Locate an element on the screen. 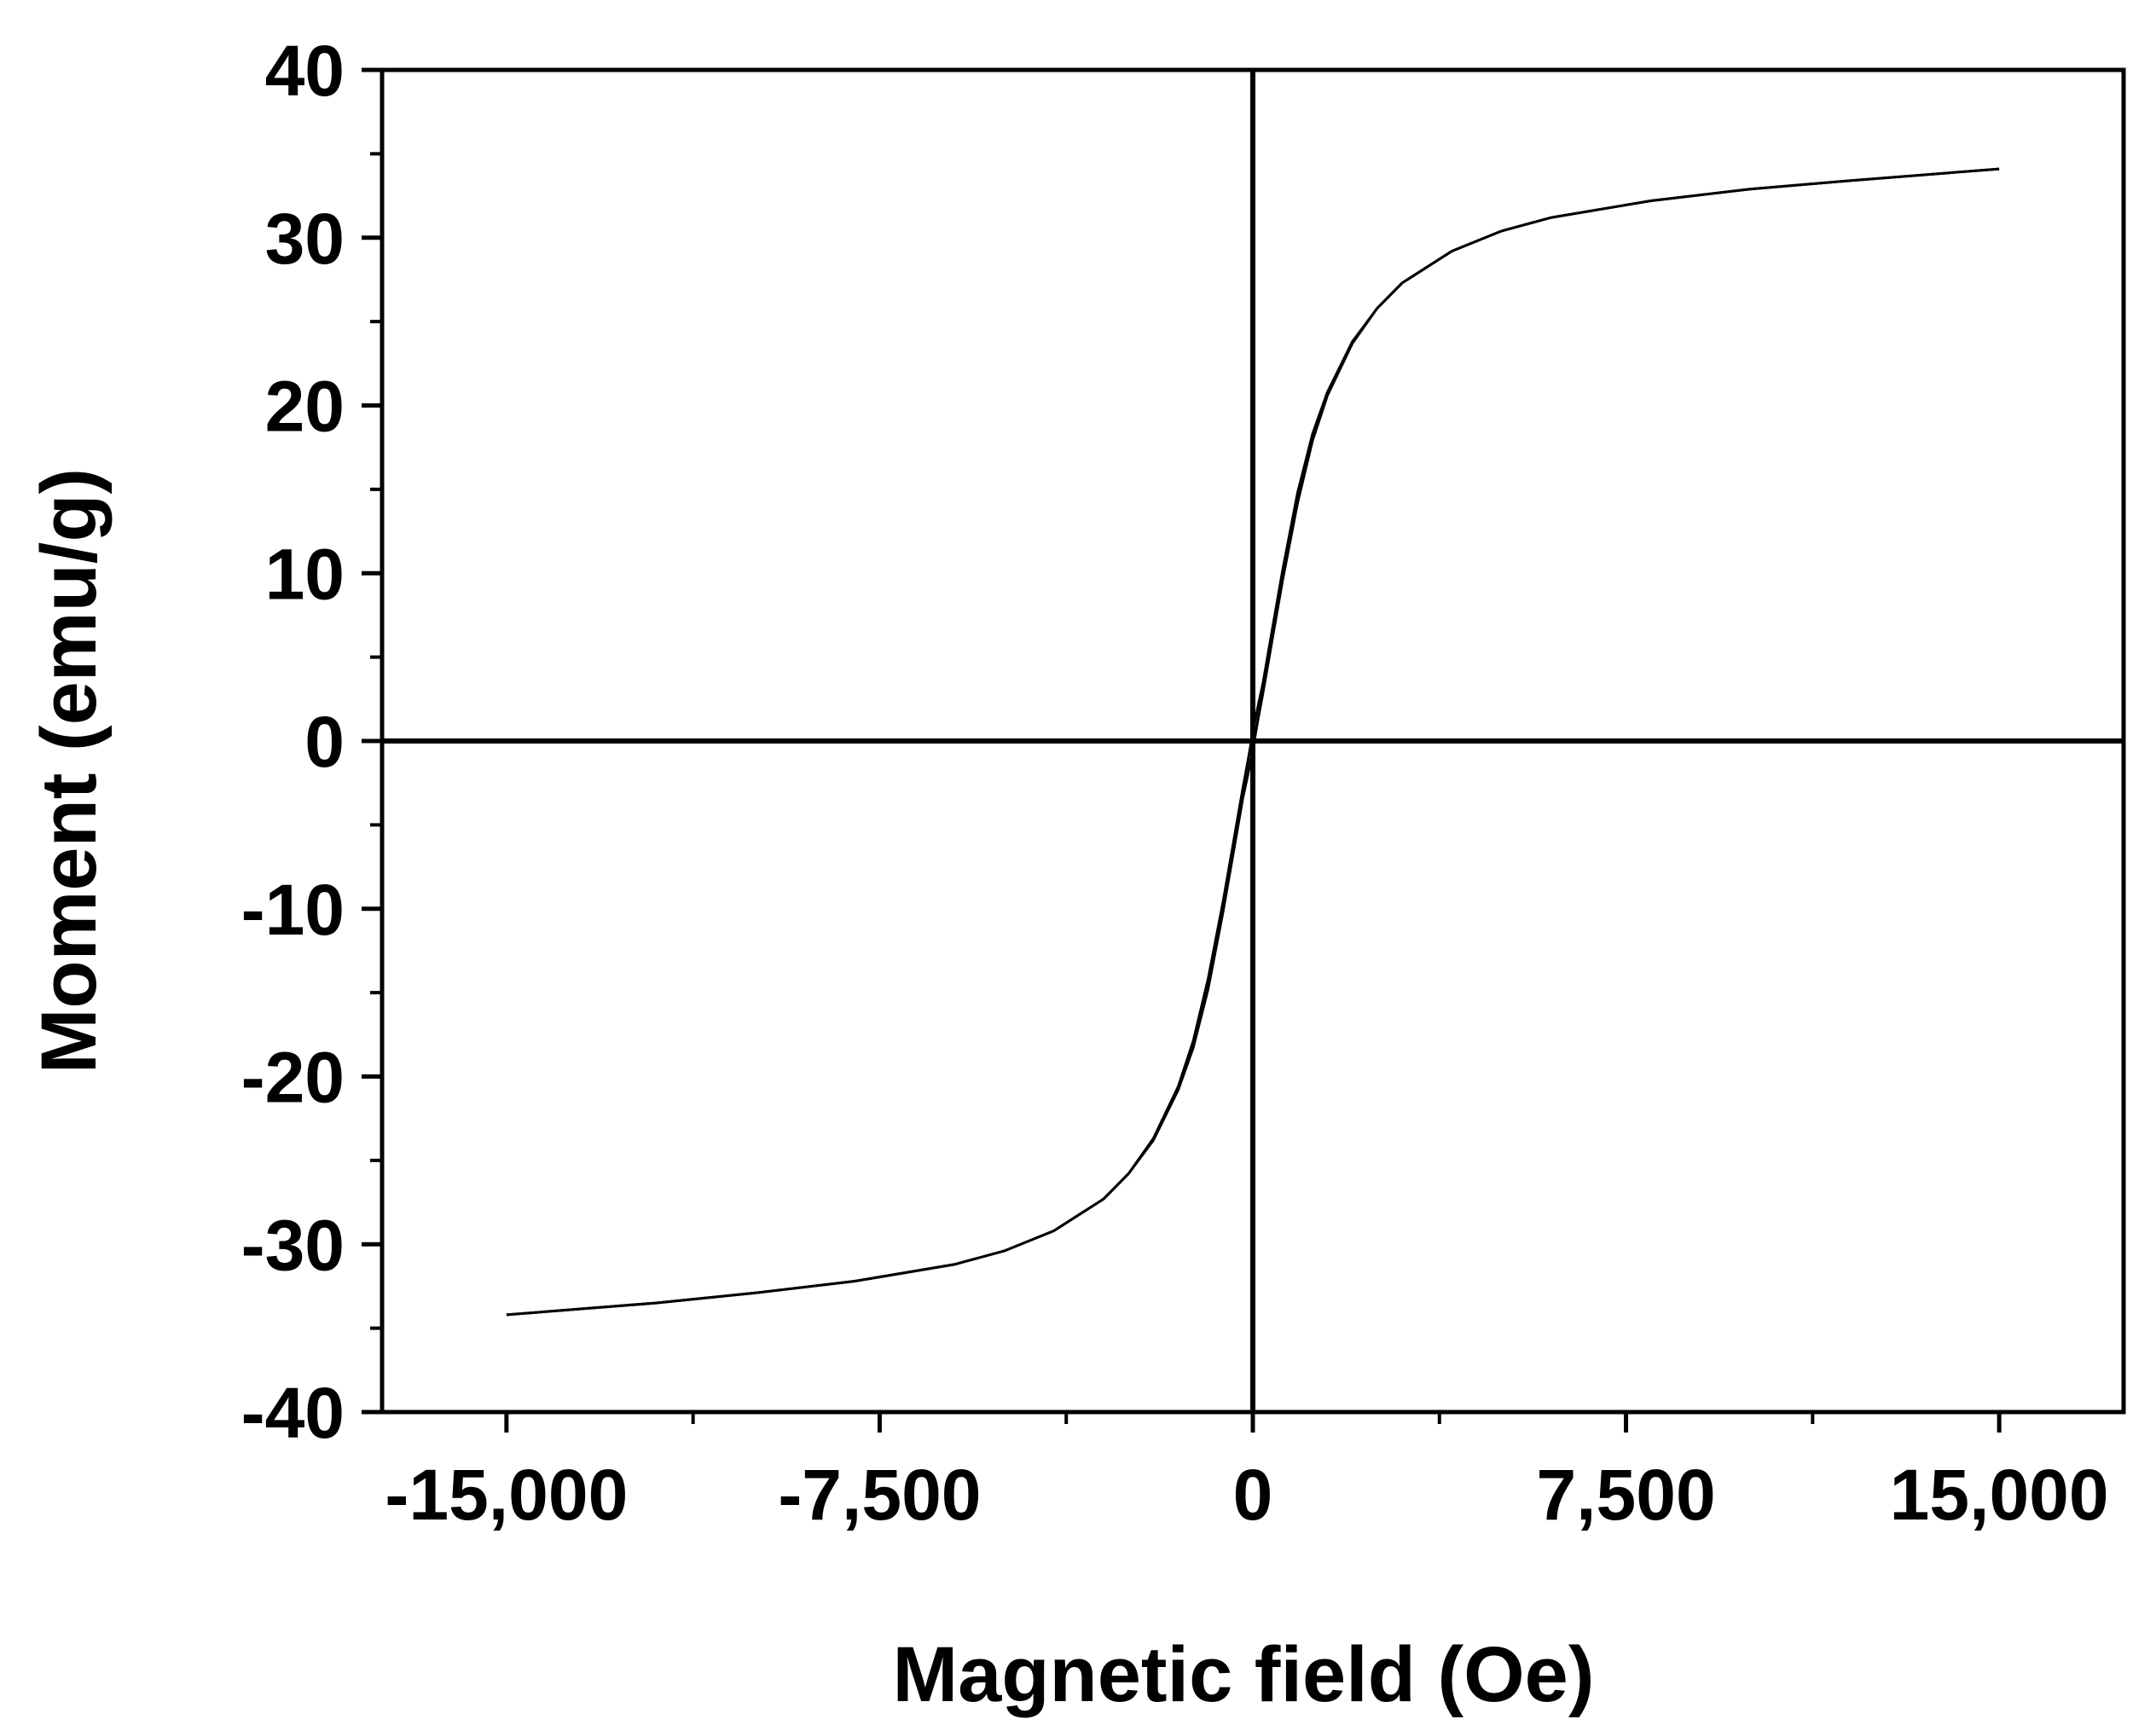 The height and width of the screenshot is (1725, 2156). x-tick-label: 0 is located at coordinates (1253, 1495).